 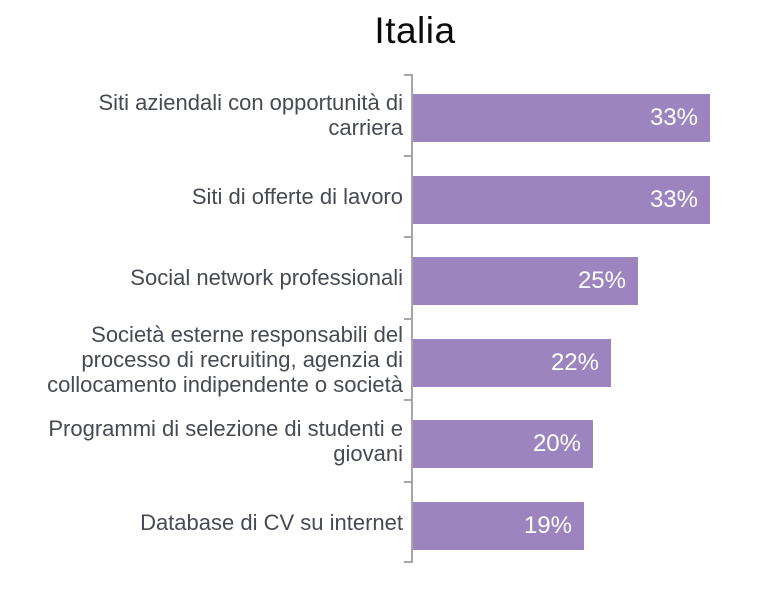 I want to click on category-label: Siti di offerte di lavoro, so click(x=297, y=196).